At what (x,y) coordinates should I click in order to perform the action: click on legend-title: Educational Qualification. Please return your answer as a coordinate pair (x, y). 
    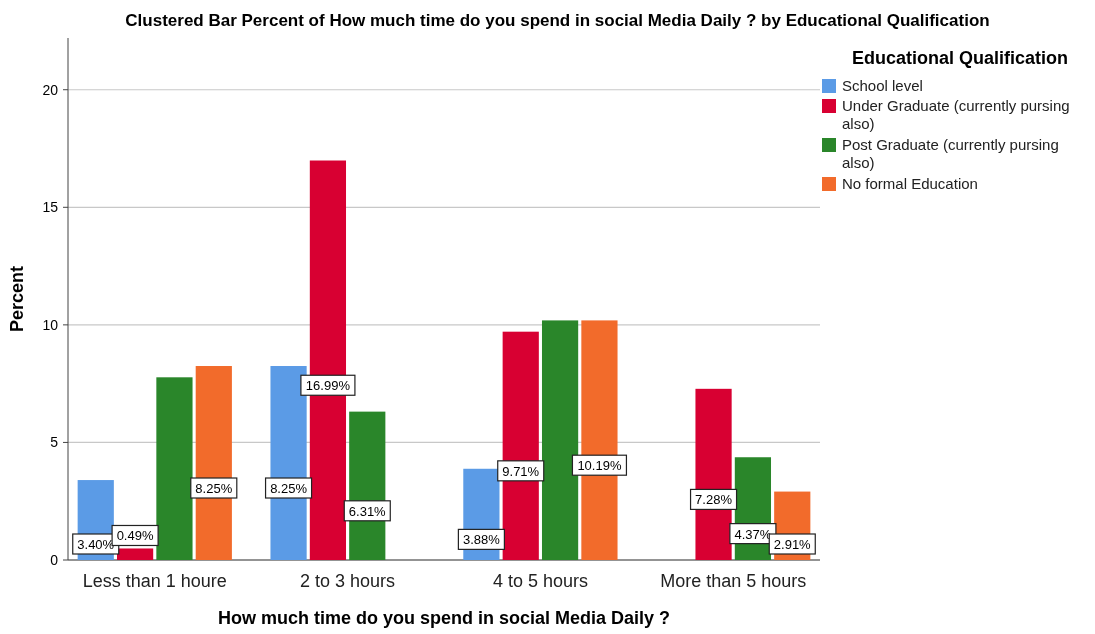
    Looking at the image, I should click on (960, 58).